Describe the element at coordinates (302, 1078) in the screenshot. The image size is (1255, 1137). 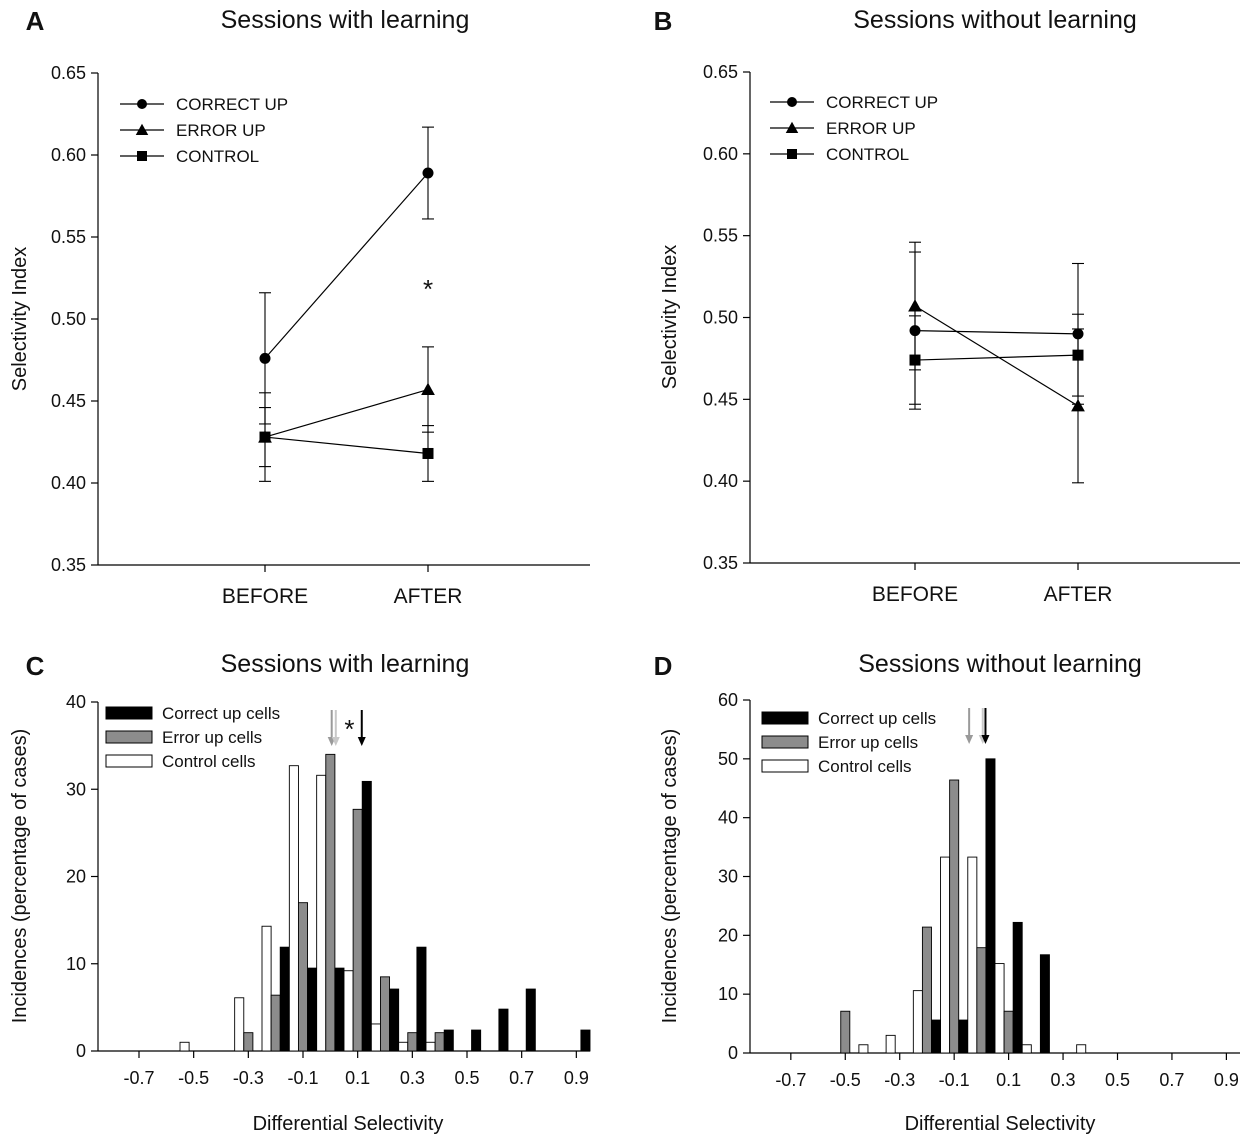
I see `panel-c-x-tick-label: -0.1` at that location.